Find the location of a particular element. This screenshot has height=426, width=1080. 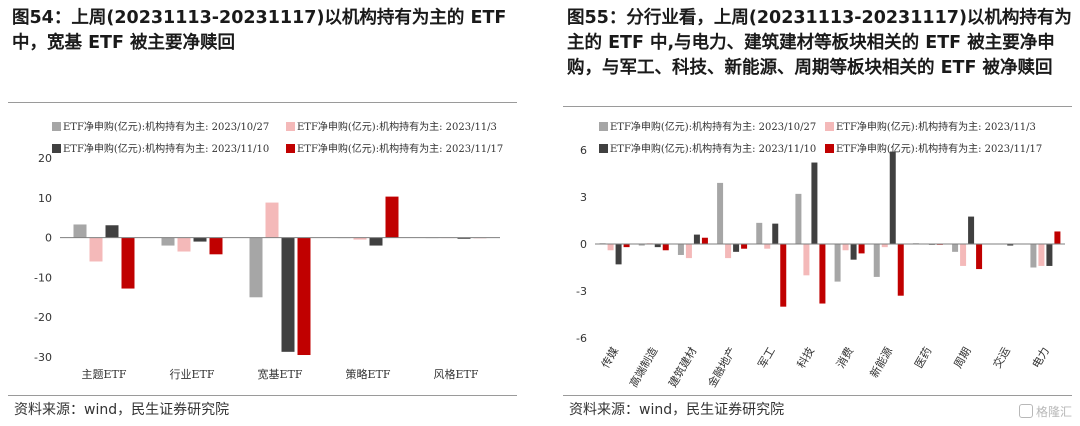

category-label: 新能源 is located at coordinates (881, 363).